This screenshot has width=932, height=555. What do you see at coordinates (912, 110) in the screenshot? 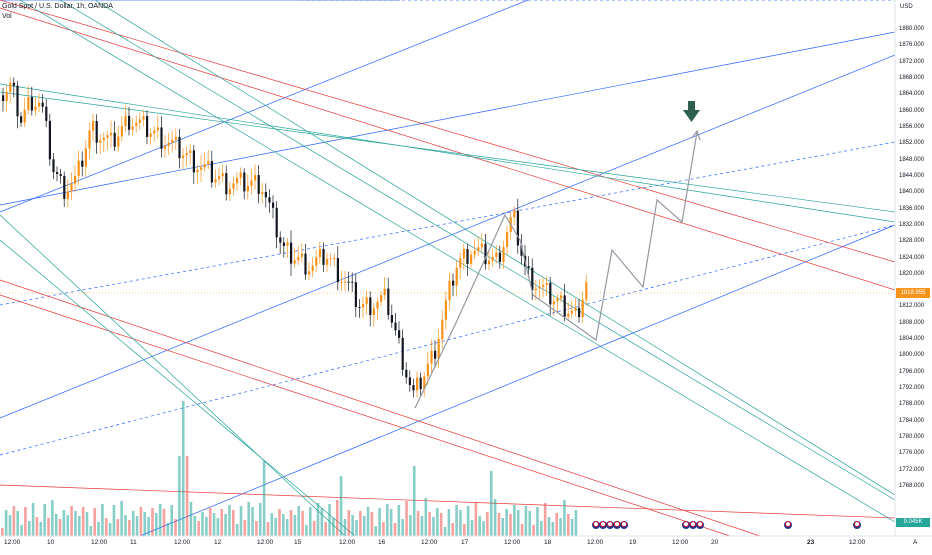
I see `price-tick-label: 1860.000` at bounding box center [912, 110].